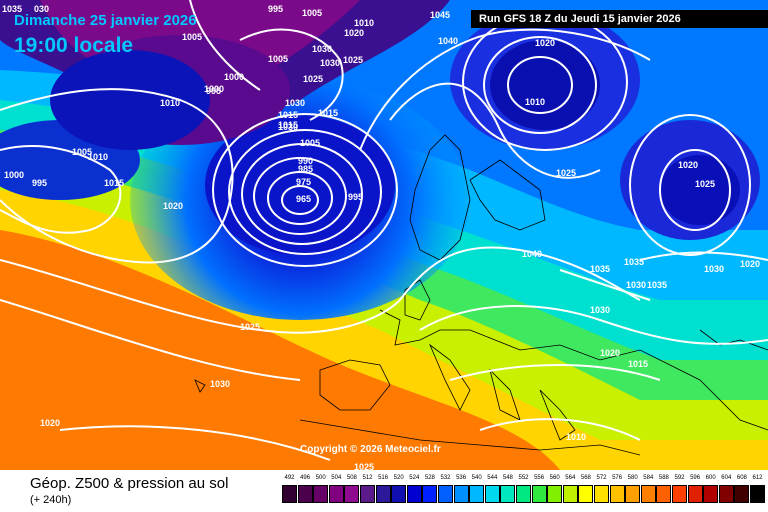 This screenshot has width=768, height=512. What do you see at coordinates (757, 478) in the screenshot?
I see `legend-tick: 612` at bounding box center [757, 478].